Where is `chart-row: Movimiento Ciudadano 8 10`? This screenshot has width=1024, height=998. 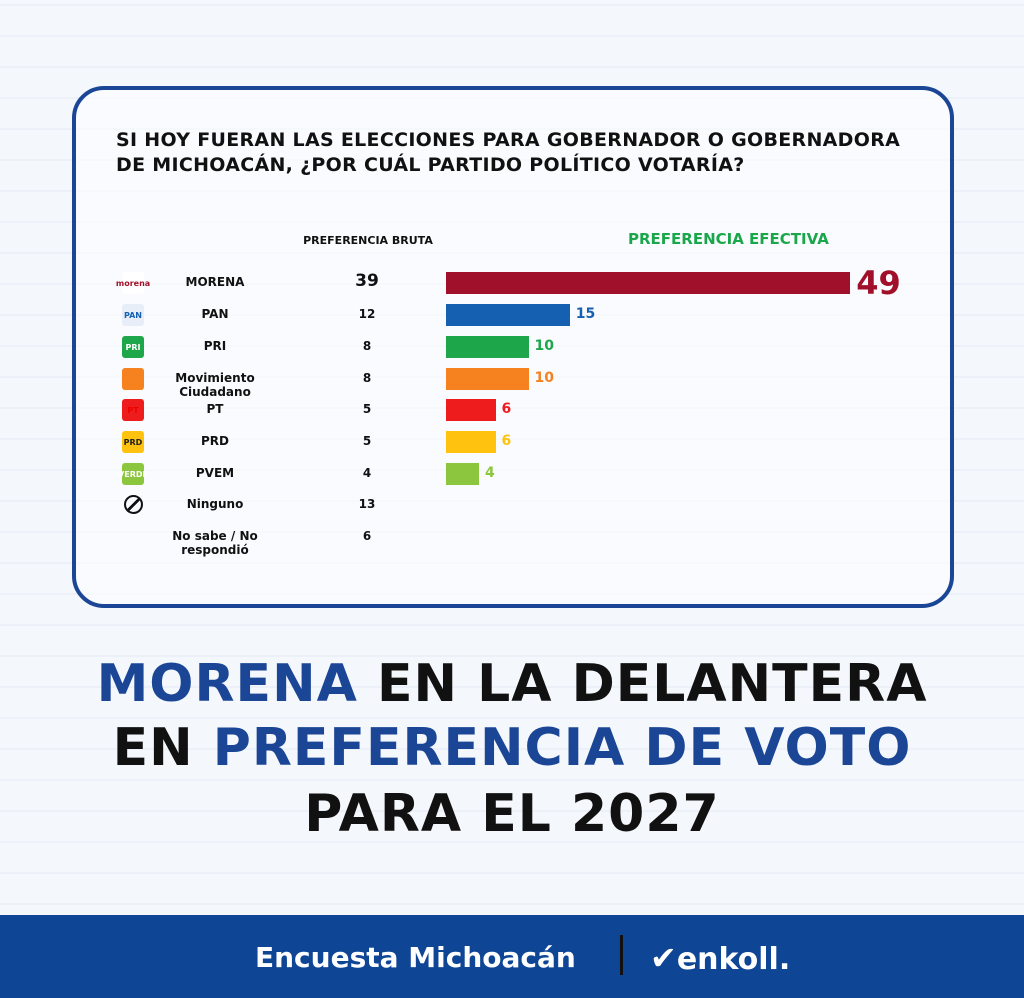
chart-row: Movimiento Ciudadano 8 10 is located at coordinates (512, 381).